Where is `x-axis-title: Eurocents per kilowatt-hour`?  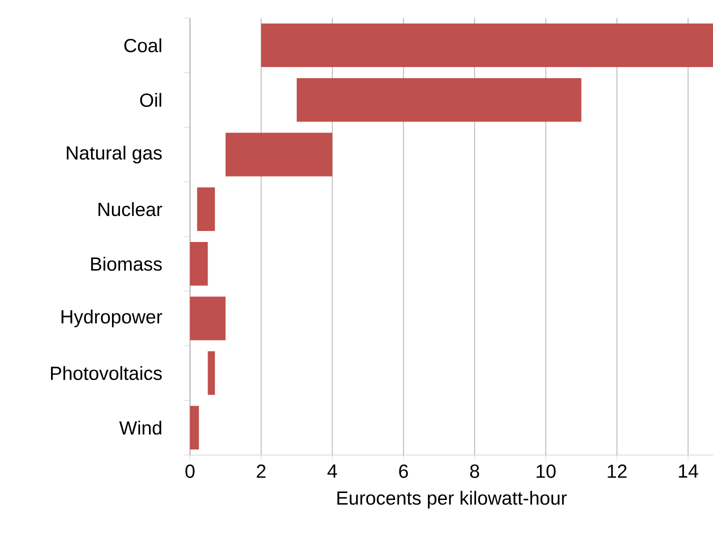 x-axis-title: Eurocents per kilowatt-hour is located at coordinates (452, 499).